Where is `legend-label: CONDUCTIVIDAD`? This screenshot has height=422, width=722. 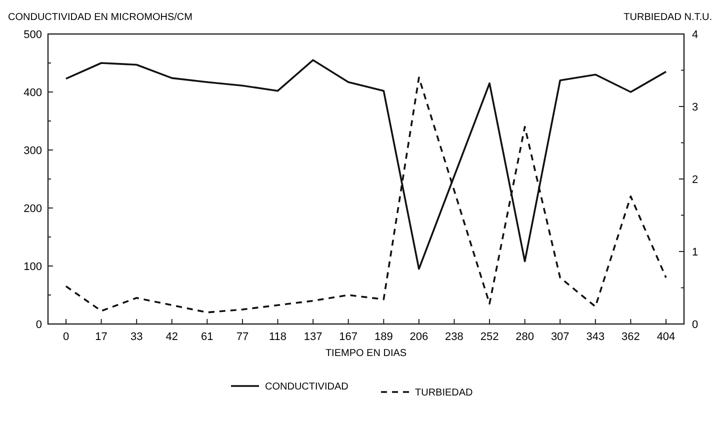
legend-label: CONDUCTIVIDAD is located at coordinates (306, 387).